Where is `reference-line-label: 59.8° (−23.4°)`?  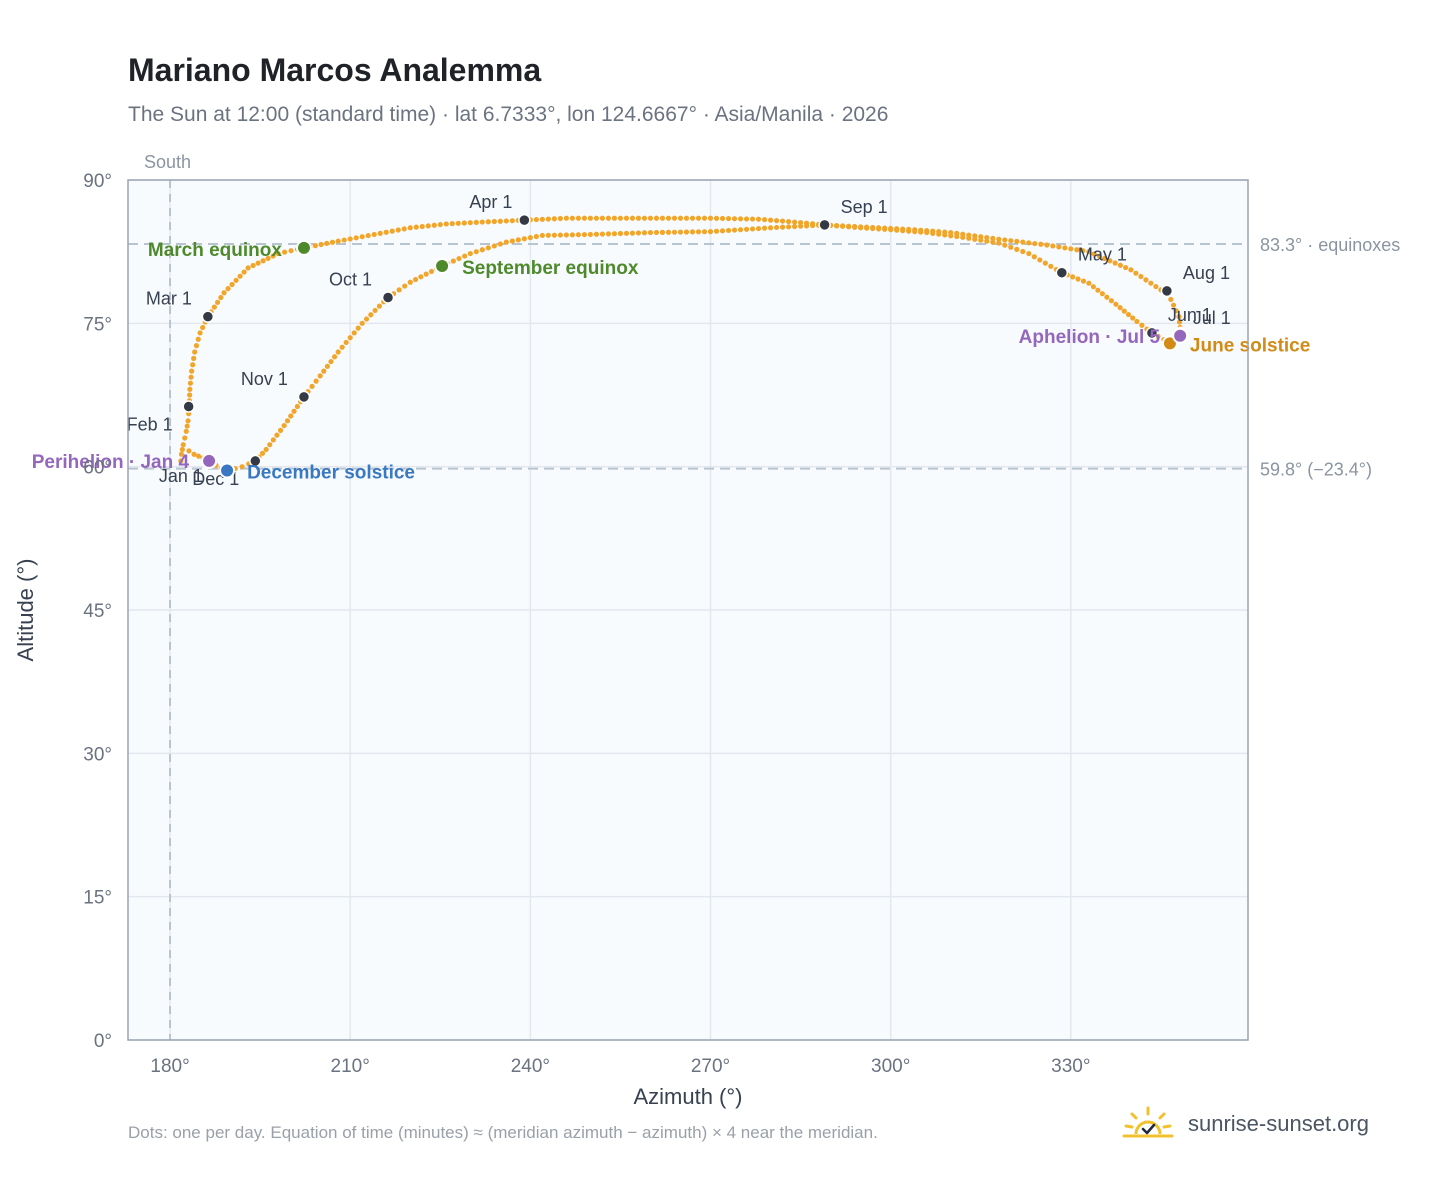
reference-line-label: 59.8° (−23.4°) is located at coordinates (1316, 470).